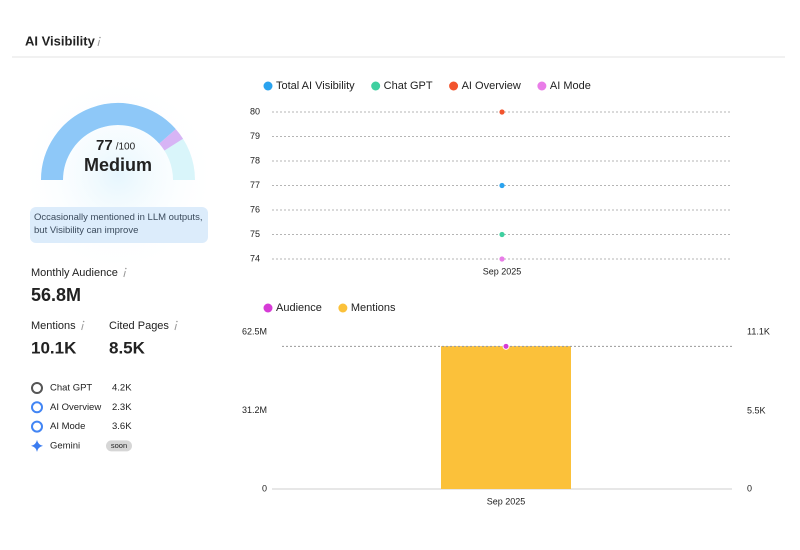 This screenshot has width=800, height=550. What do you see at coordinates (254, 410) in the screenshot?
I see `y-tick-label: 31.2M` at bounding box center [254, 410].